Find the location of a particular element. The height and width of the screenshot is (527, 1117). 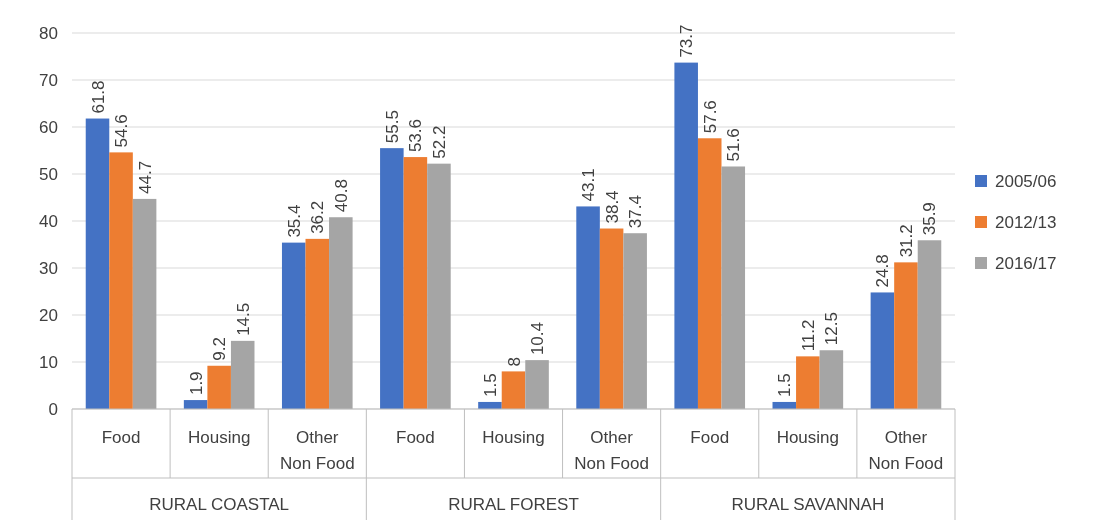

data-label: 61.8 is located at coordinates (98, 97).